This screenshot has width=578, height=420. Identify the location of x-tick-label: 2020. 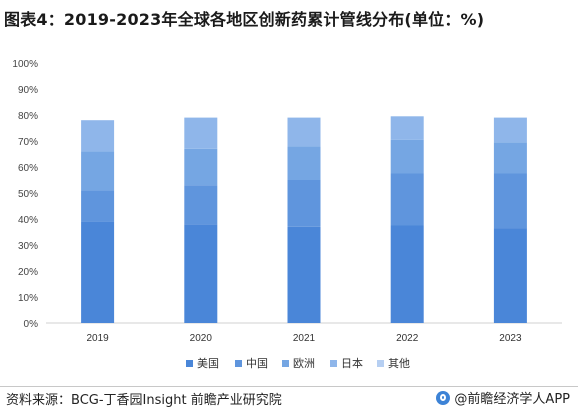
(201, 338).